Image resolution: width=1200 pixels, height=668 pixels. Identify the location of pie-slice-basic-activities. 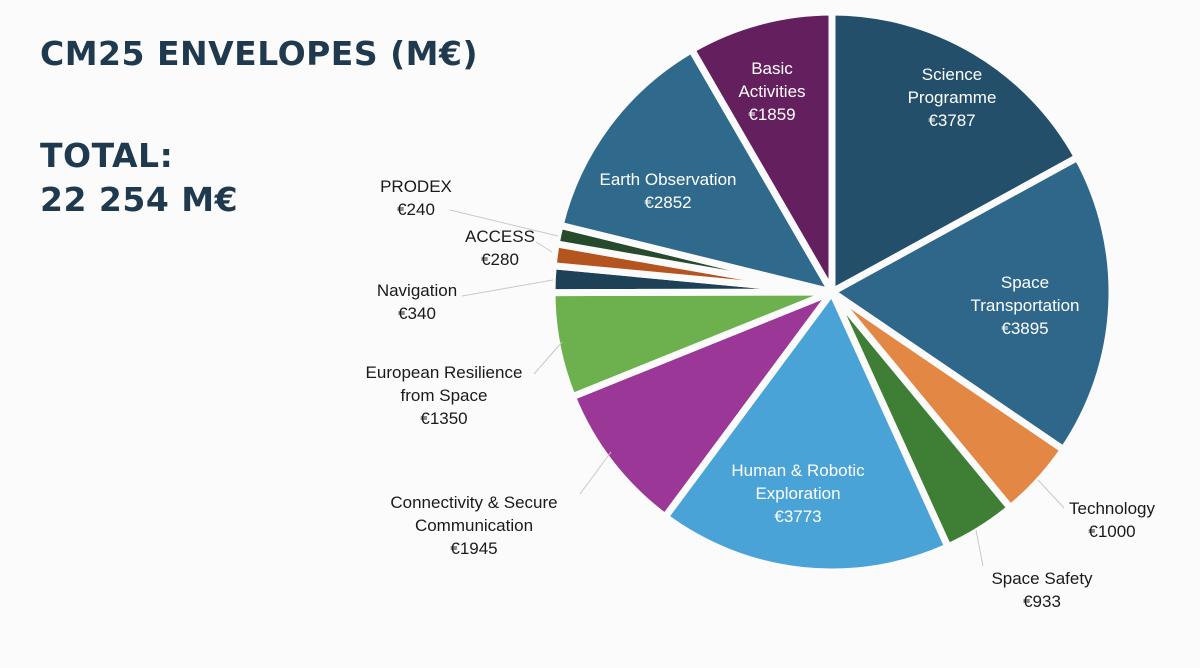
(761, 157).